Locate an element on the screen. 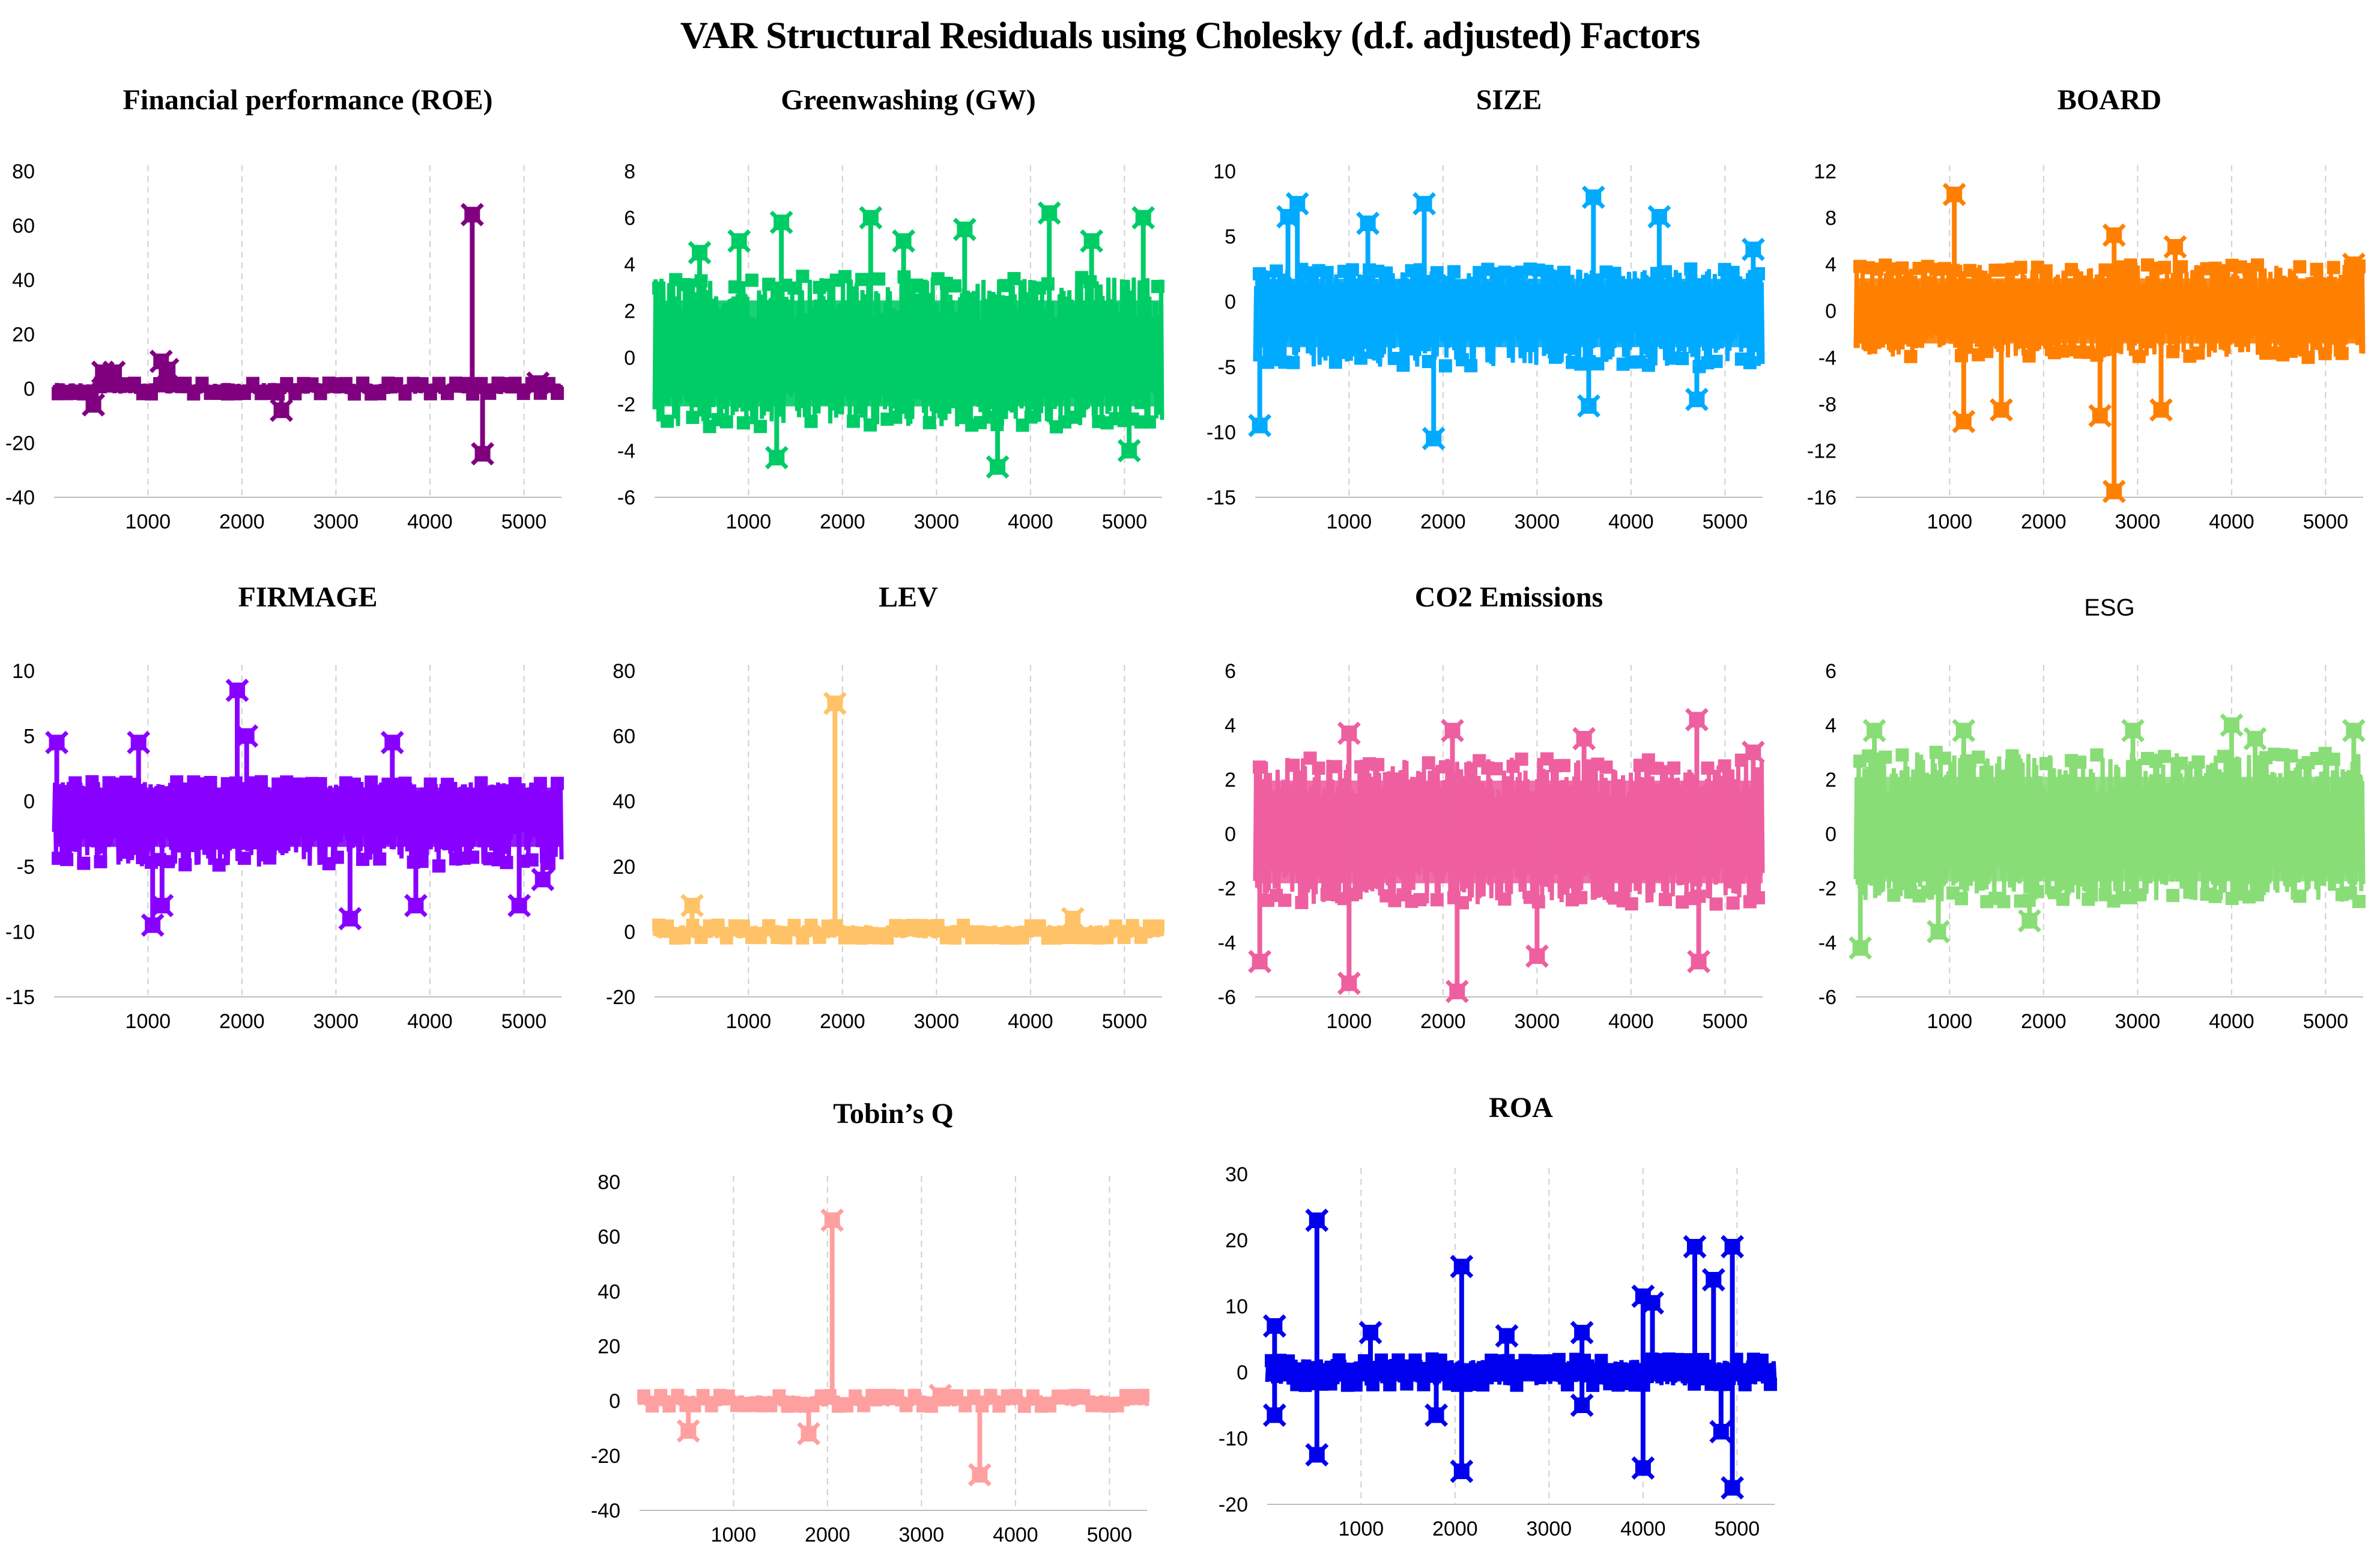  y-tick-label: -6 is located at coordinates (1827, 997).